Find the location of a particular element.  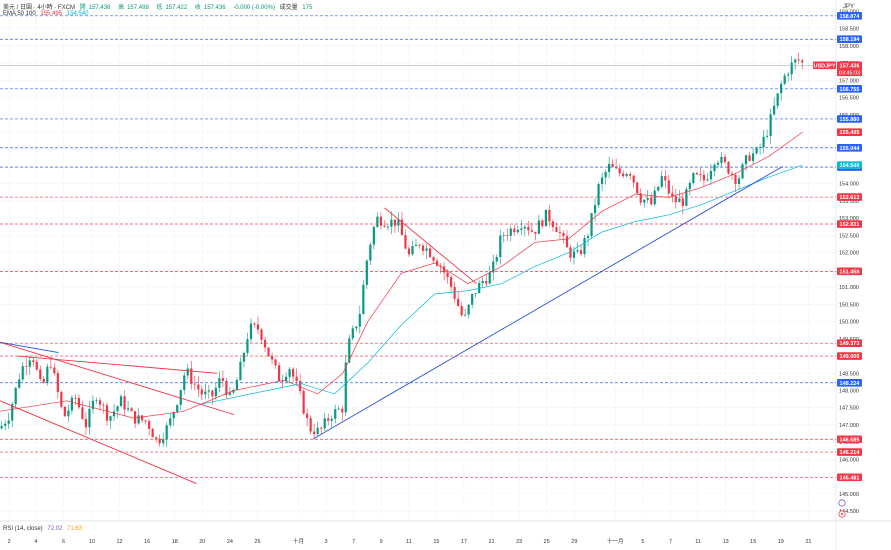

ema-legend: EMA 50 100 155.495 154.540 is located at coordinates (47, 14).